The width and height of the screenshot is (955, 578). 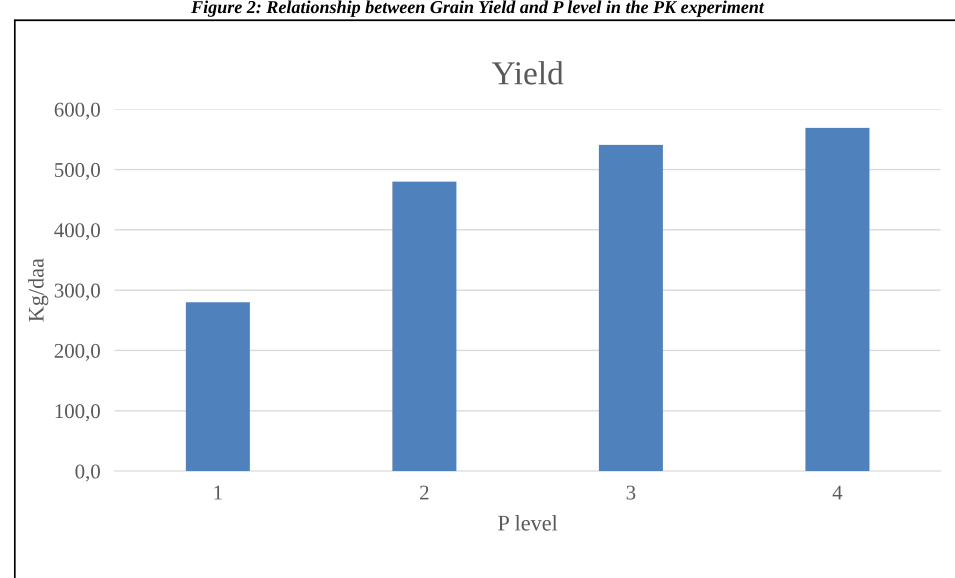 What do you see at coordinates (77, 171) in the screenshot?
I see `y-tick-label: 500,0` at bounding box center [77, 171].